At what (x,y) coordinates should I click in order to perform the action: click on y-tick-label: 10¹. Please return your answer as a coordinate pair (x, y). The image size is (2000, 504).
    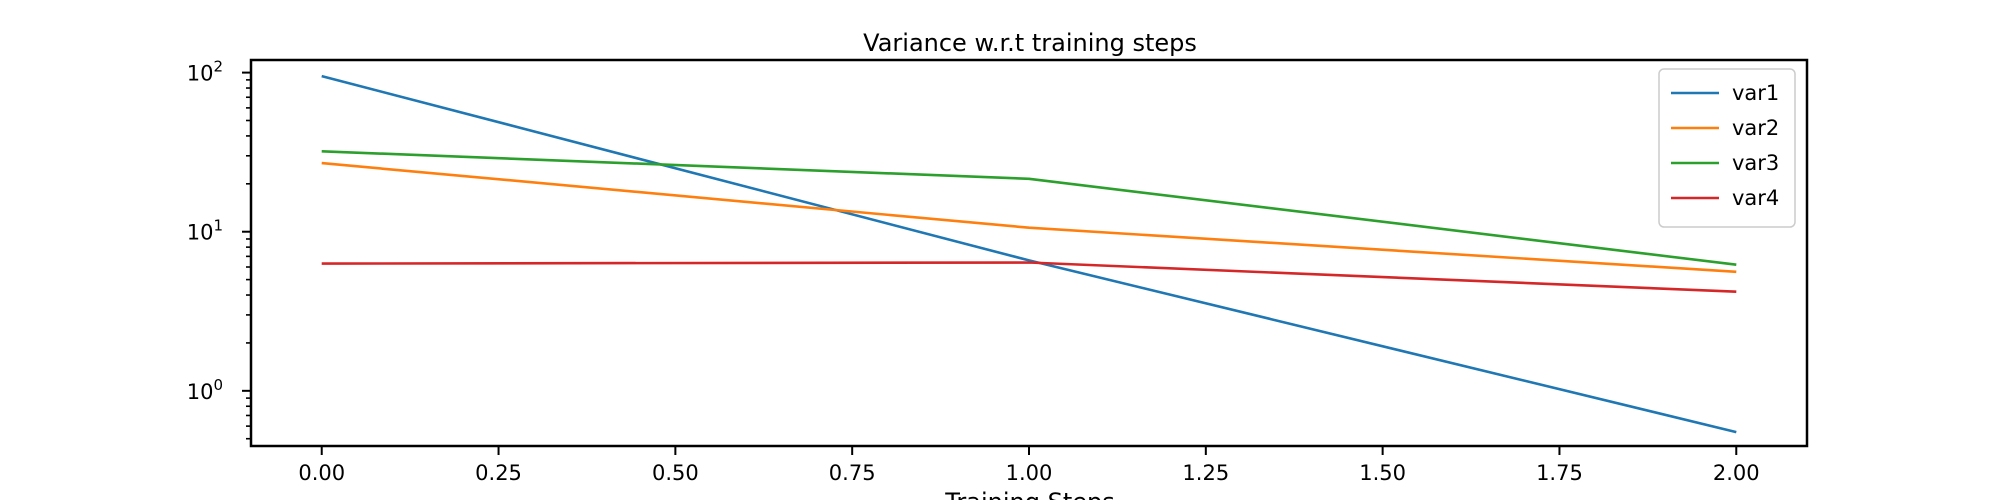
    Looking at the image, I should click on (205, 231).